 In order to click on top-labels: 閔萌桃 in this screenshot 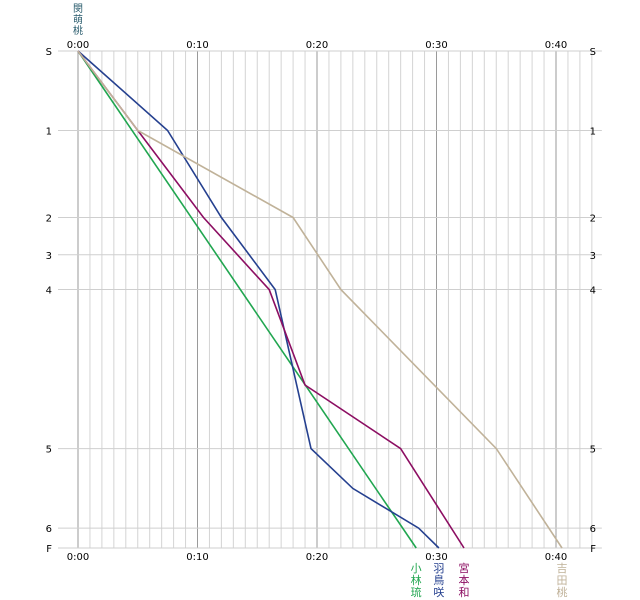, I will do `click(78, 20)`.